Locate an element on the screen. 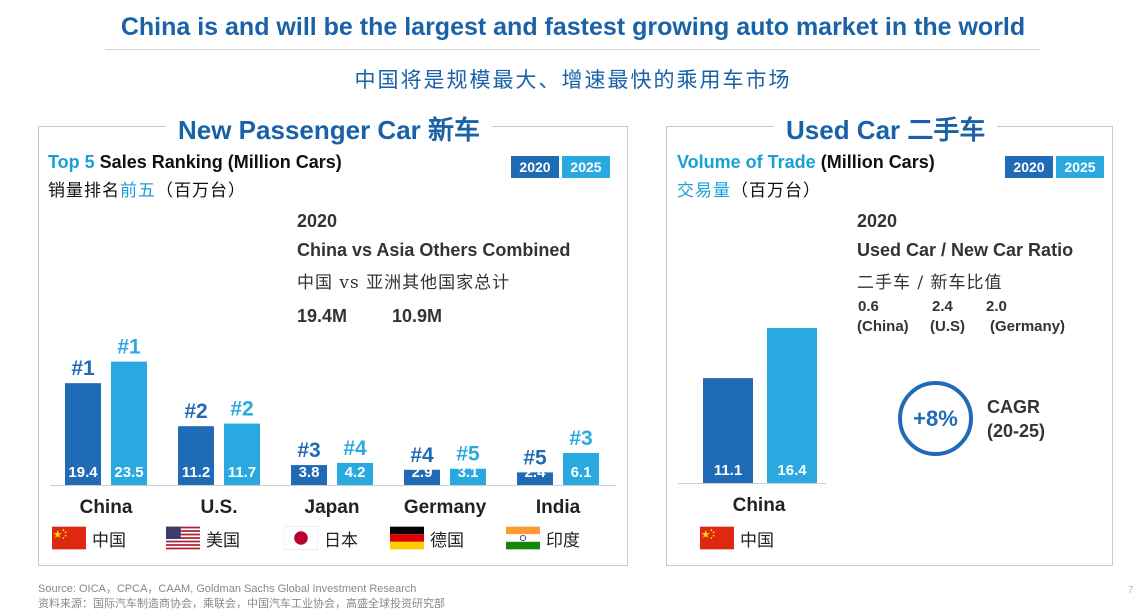 This screenshot has height=616, width=1146. flag-label-japan: 日本 is located at coordinates (341, 540).